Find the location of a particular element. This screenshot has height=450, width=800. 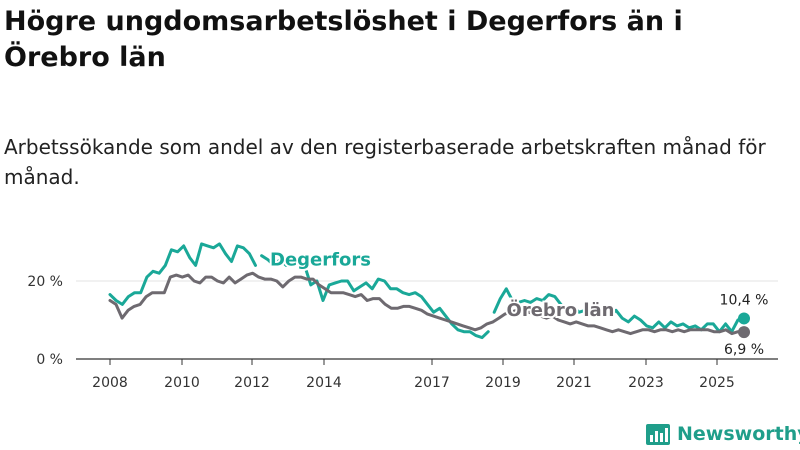

series-name-label: Degerfors is located at coordinates (320, 259).